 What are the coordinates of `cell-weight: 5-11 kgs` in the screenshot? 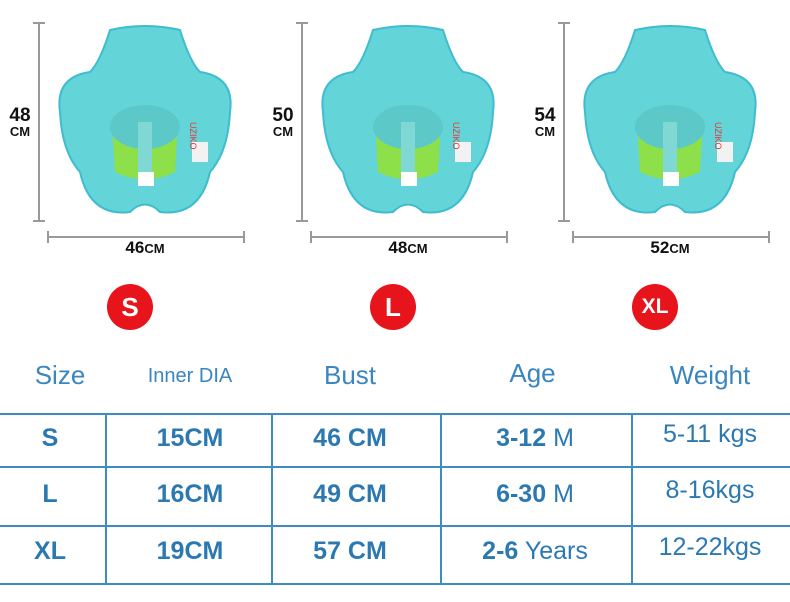 It's located at (710, 434).